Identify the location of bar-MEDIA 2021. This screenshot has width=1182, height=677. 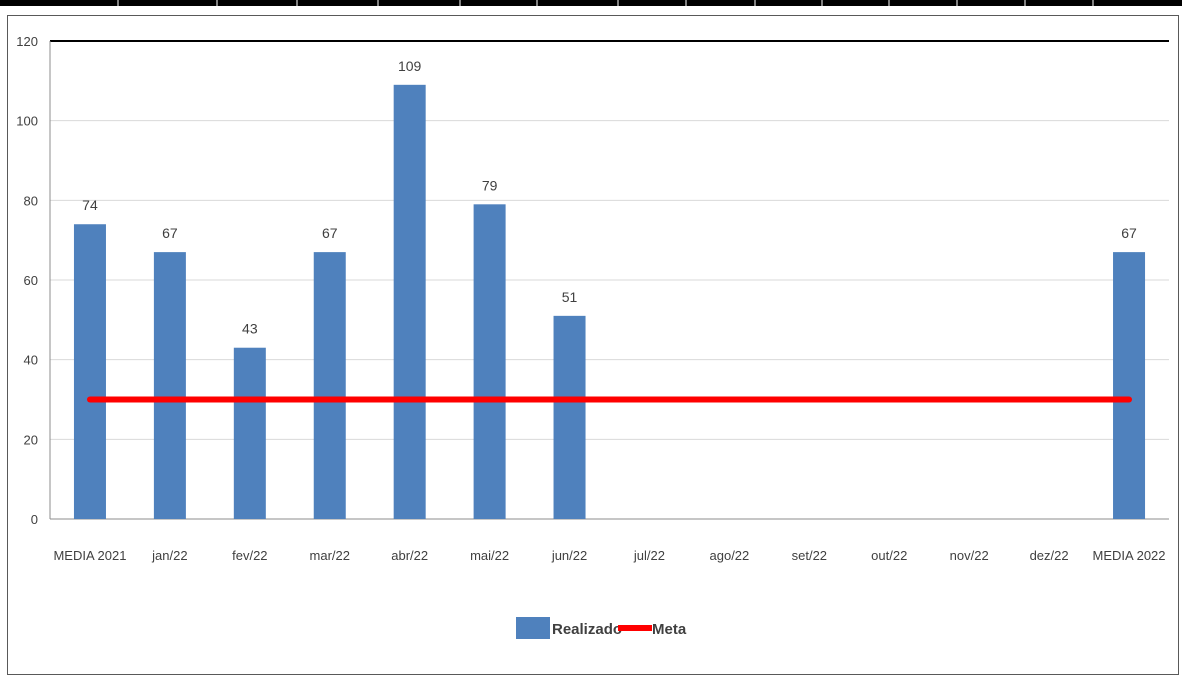
(89, 371).